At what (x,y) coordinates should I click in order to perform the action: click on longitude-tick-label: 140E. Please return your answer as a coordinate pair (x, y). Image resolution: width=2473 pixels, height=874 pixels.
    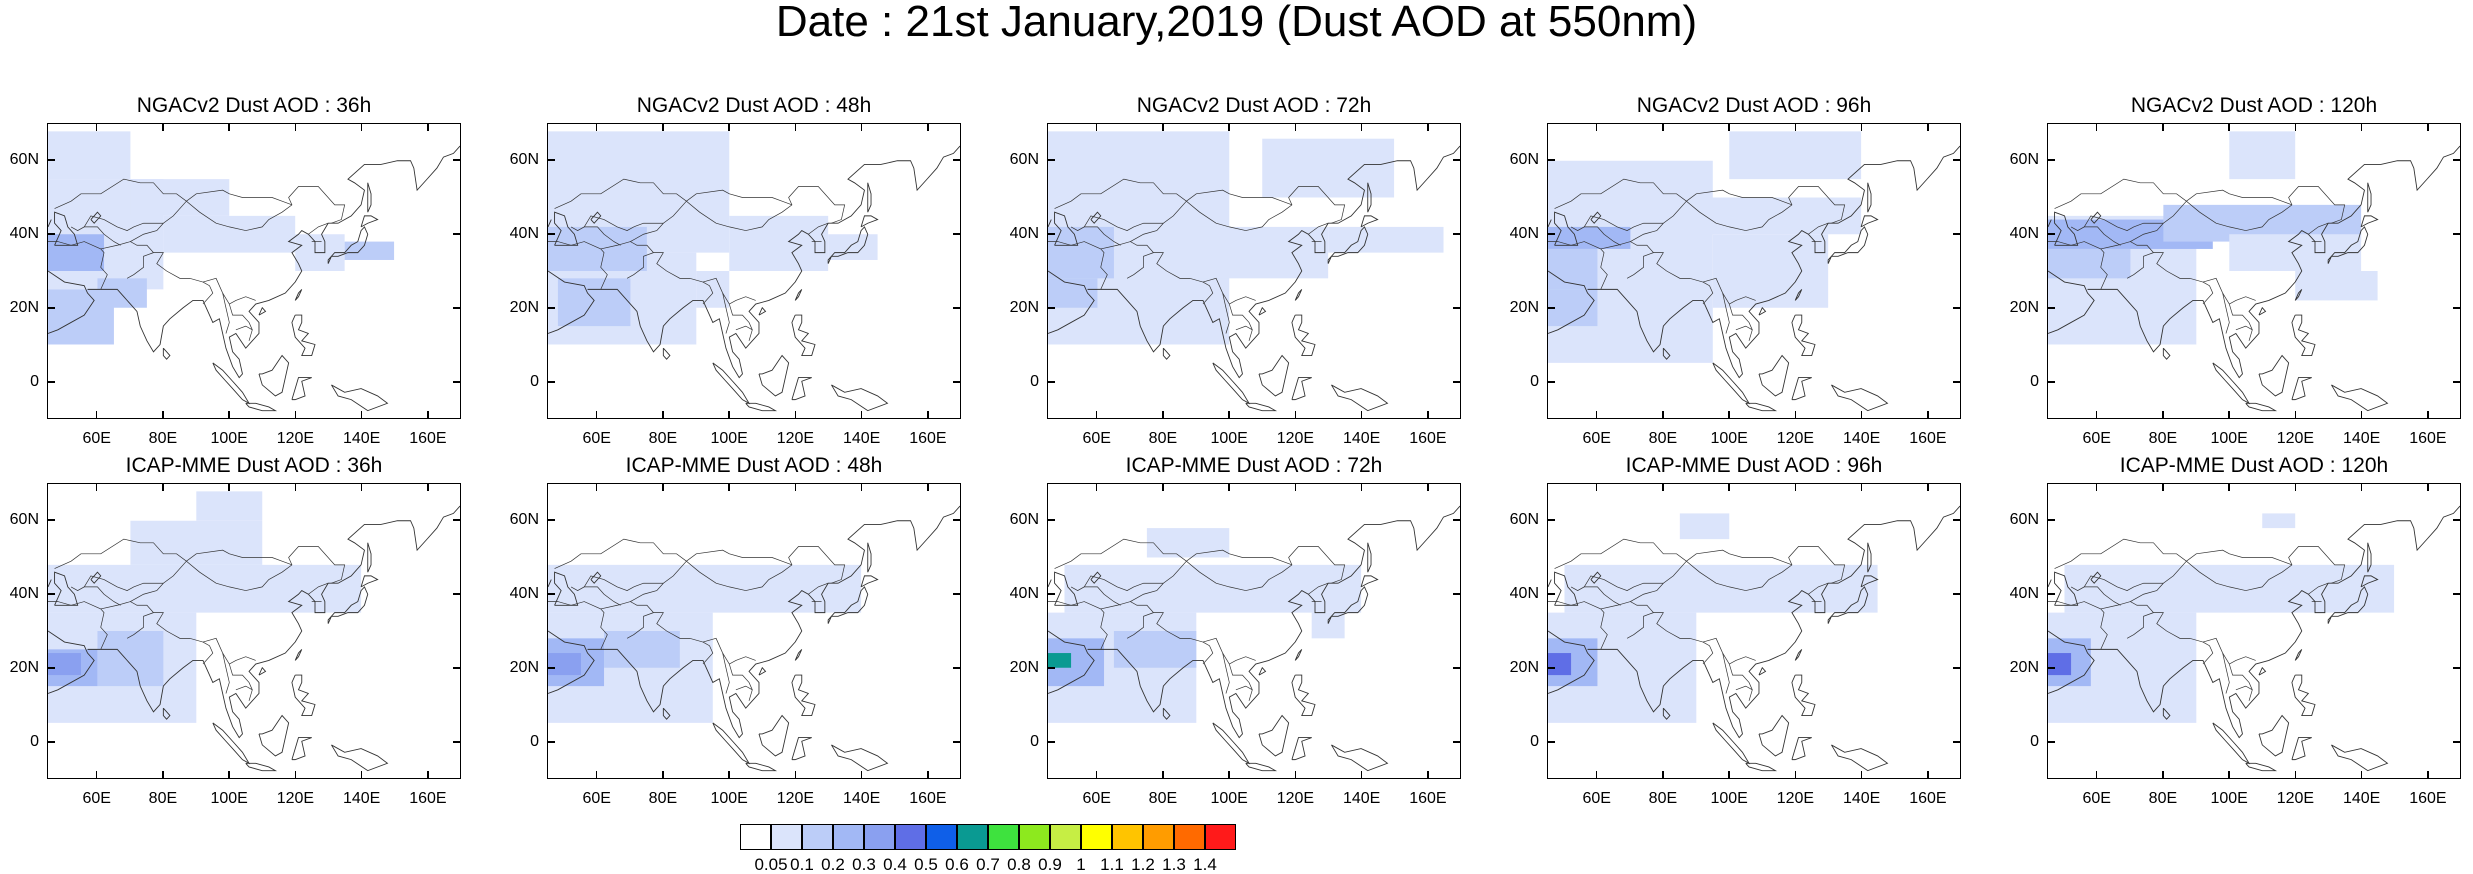
    Looking at the image, I should click on (2361, 438).